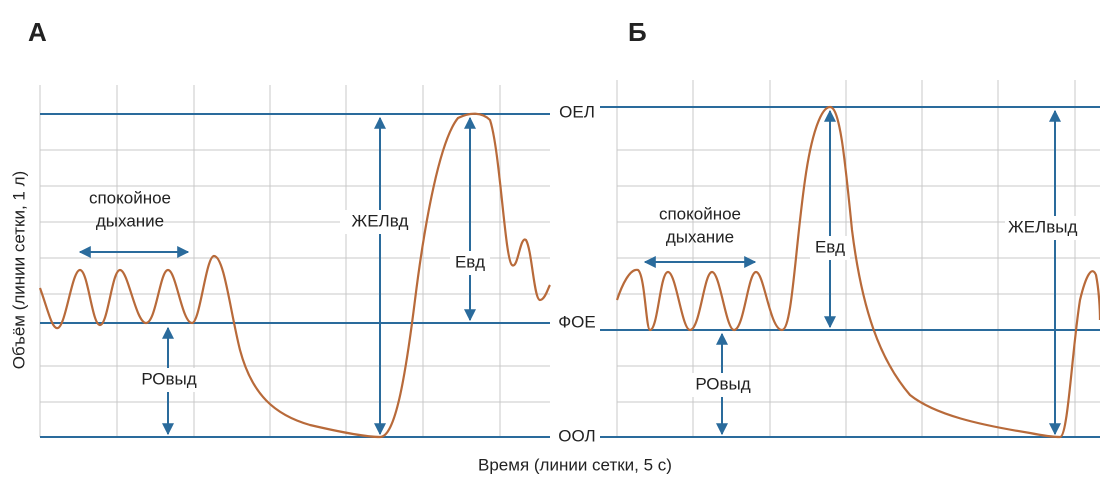 The height and width of the screenshot is (479, 1100). I want to click on level-label: ООЛ, so click(576, 435).